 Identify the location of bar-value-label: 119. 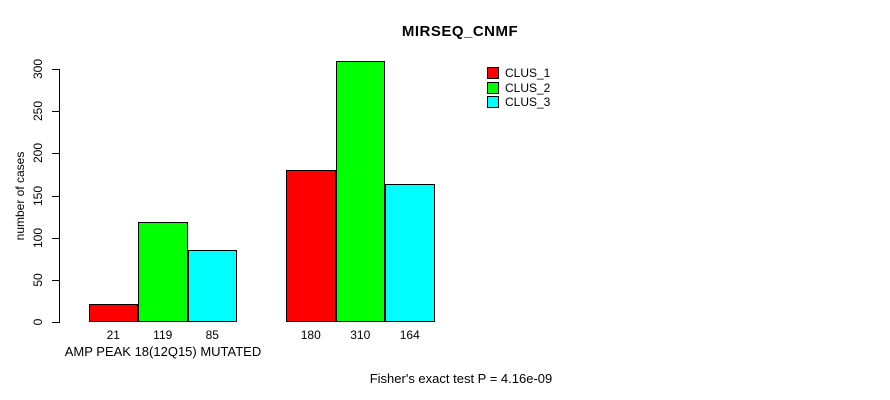
(163, 335).